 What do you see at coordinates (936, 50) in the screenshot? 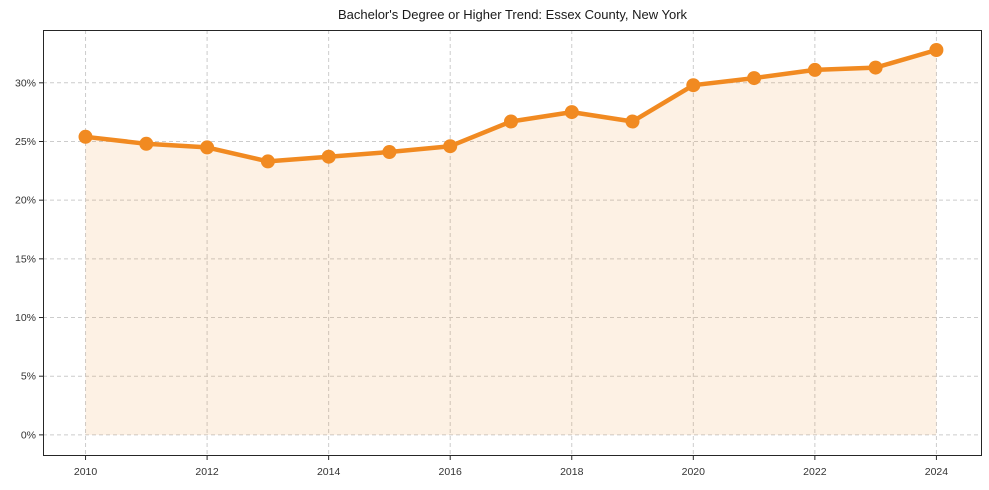
I see `data-point-2024` at bounding box center [936, 50].